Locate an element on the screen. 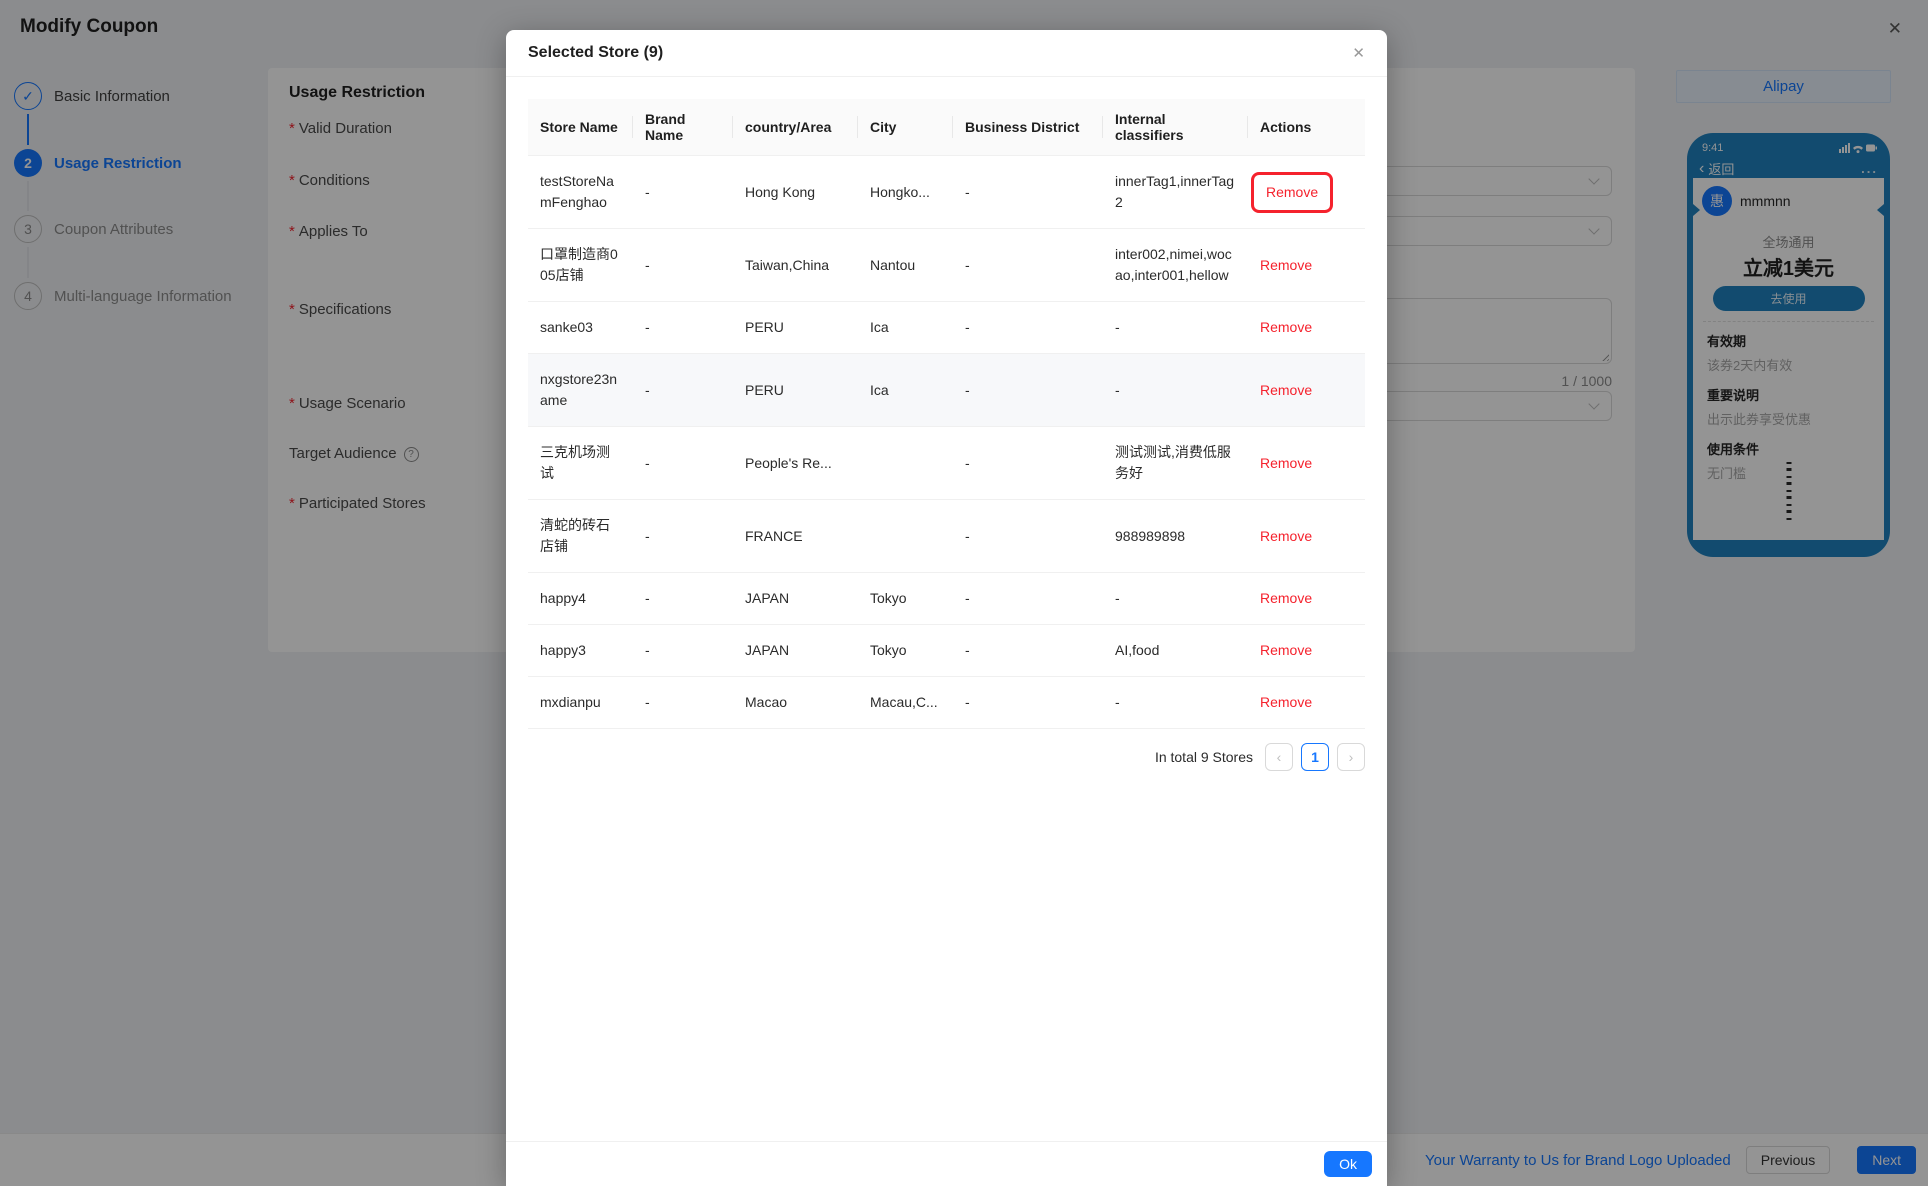 The height and width of the screenshot is (1186, 1928). form-label-text: Usage Scenario is located at coordinates (352, 403).